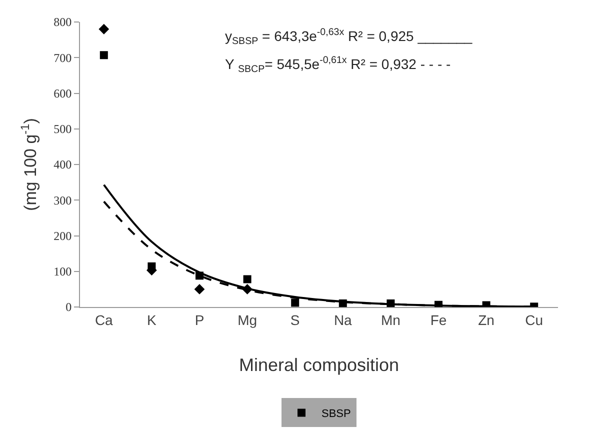 Image resolution: width=598 pixels, height=439 pixels. Describe the element at coordinates (63, 271) in the screenshot. I see `y-tick-label: 100` at that location.